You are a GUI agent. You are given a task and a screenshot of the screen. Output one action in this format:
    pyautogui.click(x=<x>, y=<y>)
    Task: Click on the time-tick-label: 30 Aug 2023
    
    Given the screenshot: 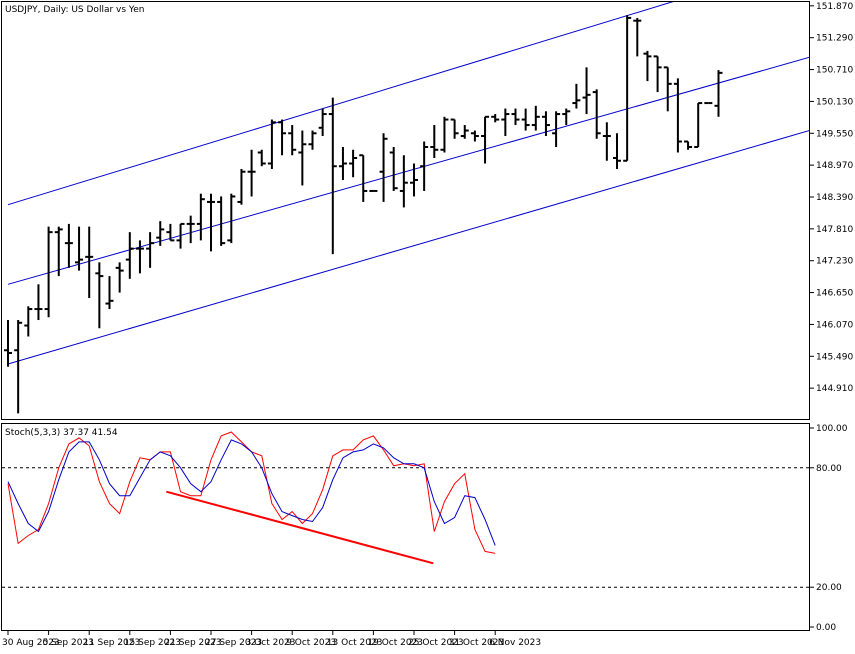 What is the action you would take?
    pyautogui.click(x=31, y=643)
    